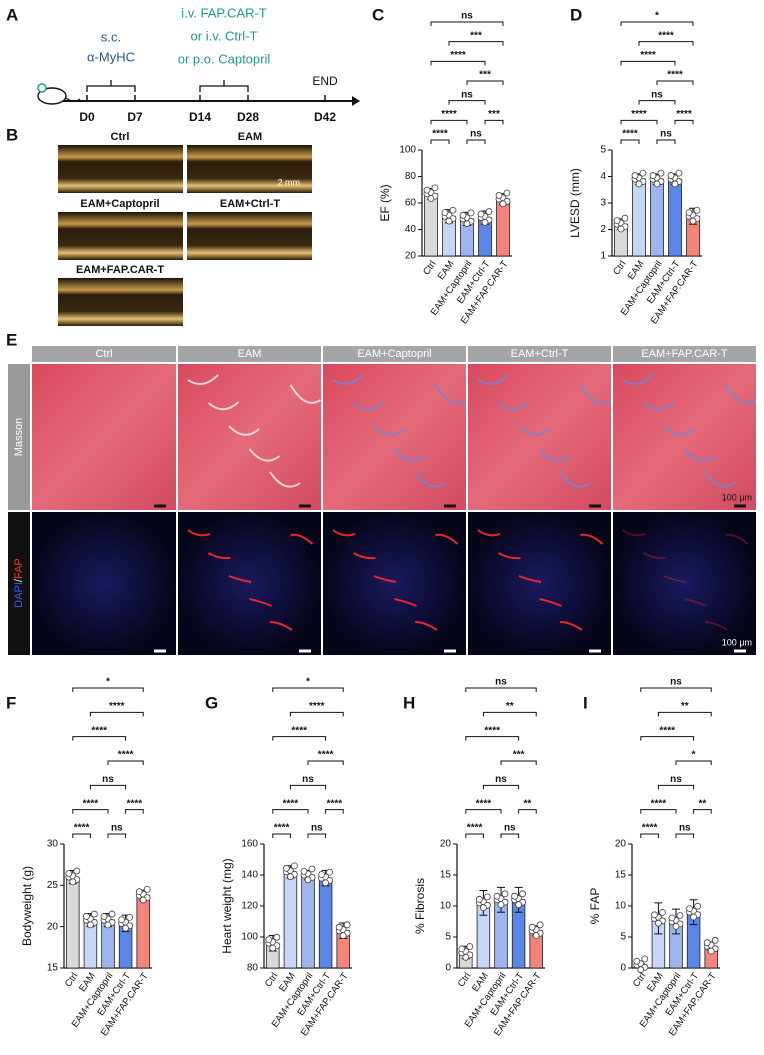  I want to click on image-label: EAM+FAP.CAR-T, so click(120, 270).